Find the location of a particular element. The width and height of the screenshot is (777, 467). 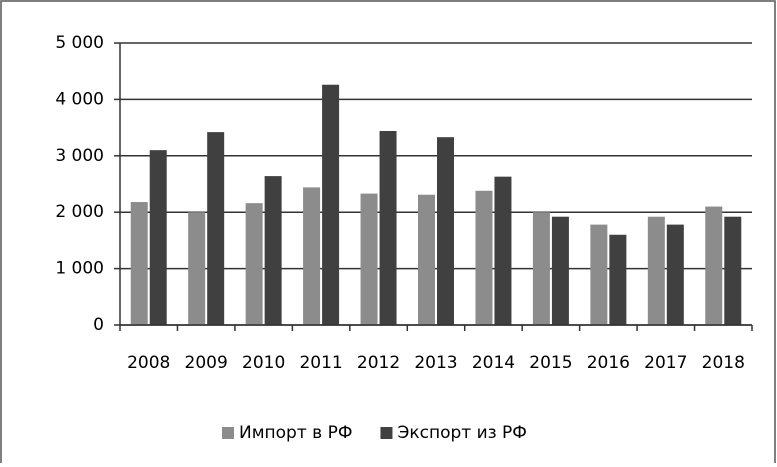

y-tick-label: 0 is located at coordinates (98, 325).